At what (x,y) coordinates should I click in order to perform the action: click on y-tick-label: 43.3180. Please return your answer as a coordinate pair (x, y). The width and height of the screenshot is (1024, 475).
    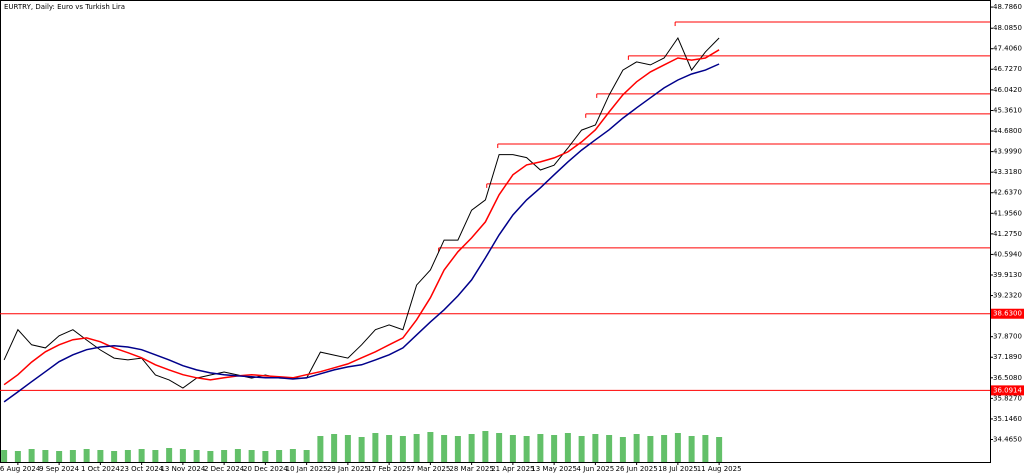
    Looking at the image, I should click on (1007, 172).